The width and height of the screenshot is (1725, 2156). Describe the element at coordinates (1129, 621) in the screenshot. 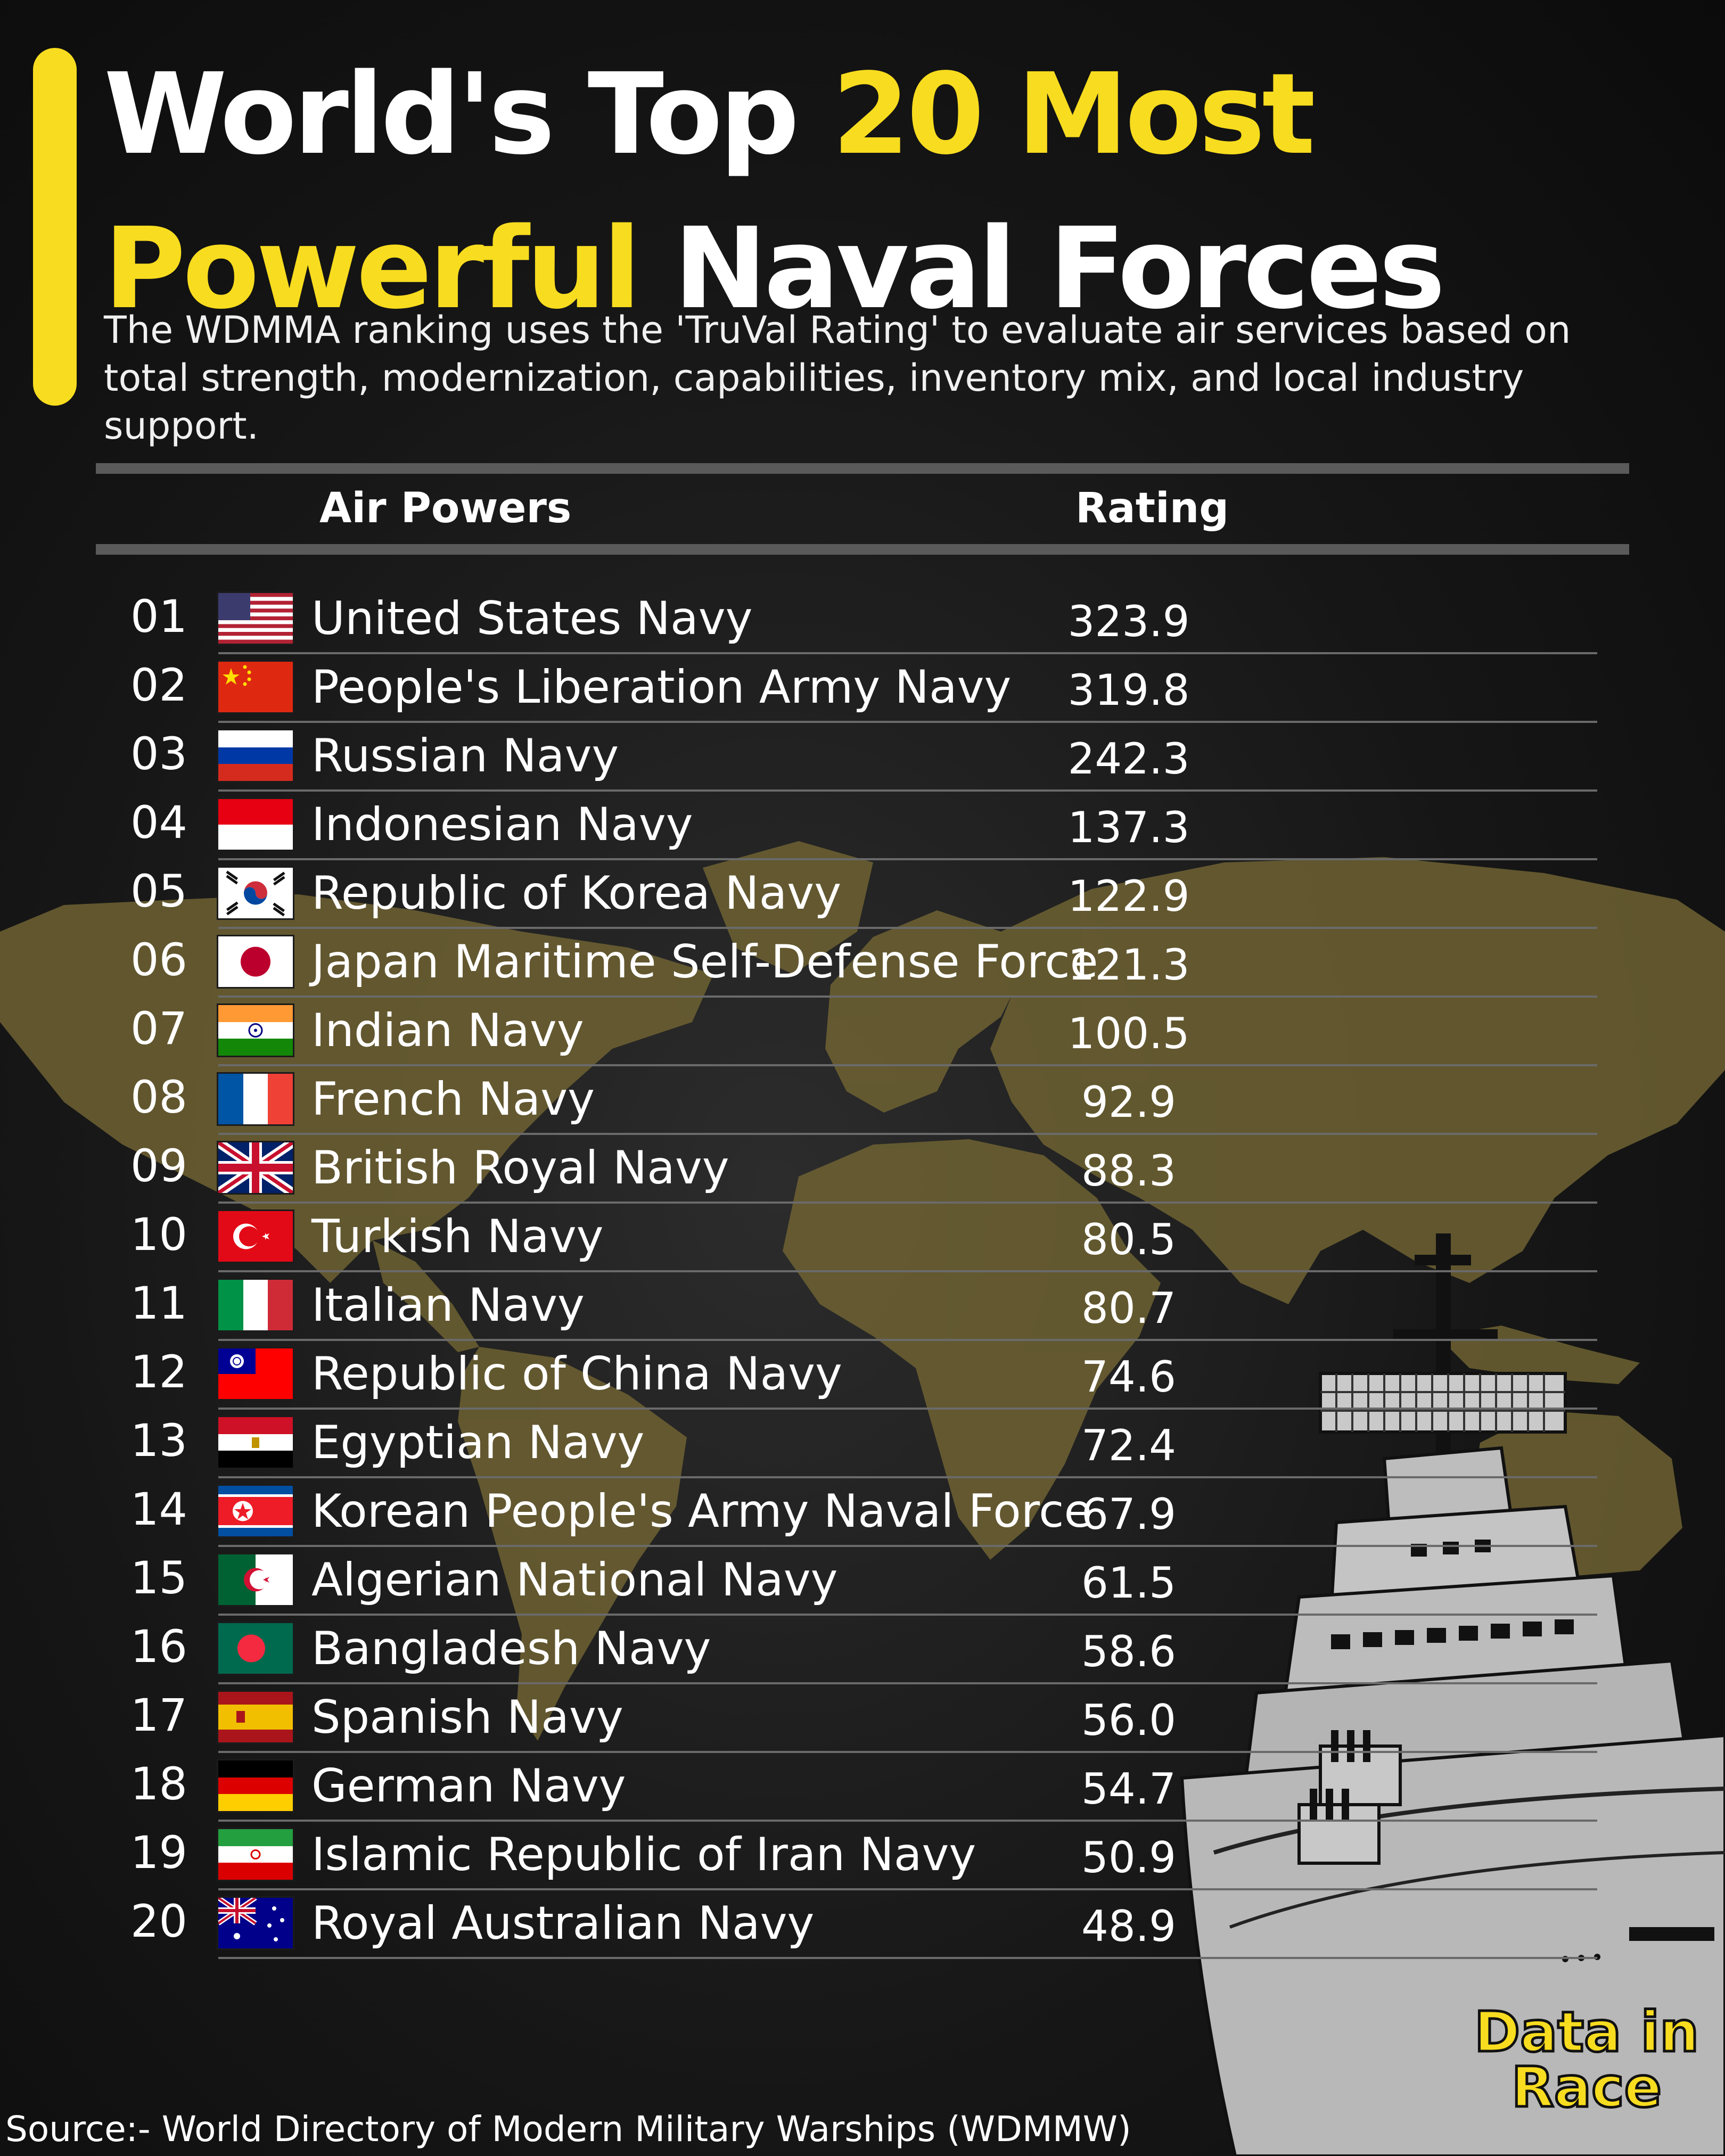

I see `rating-value: 323.9` at that location.